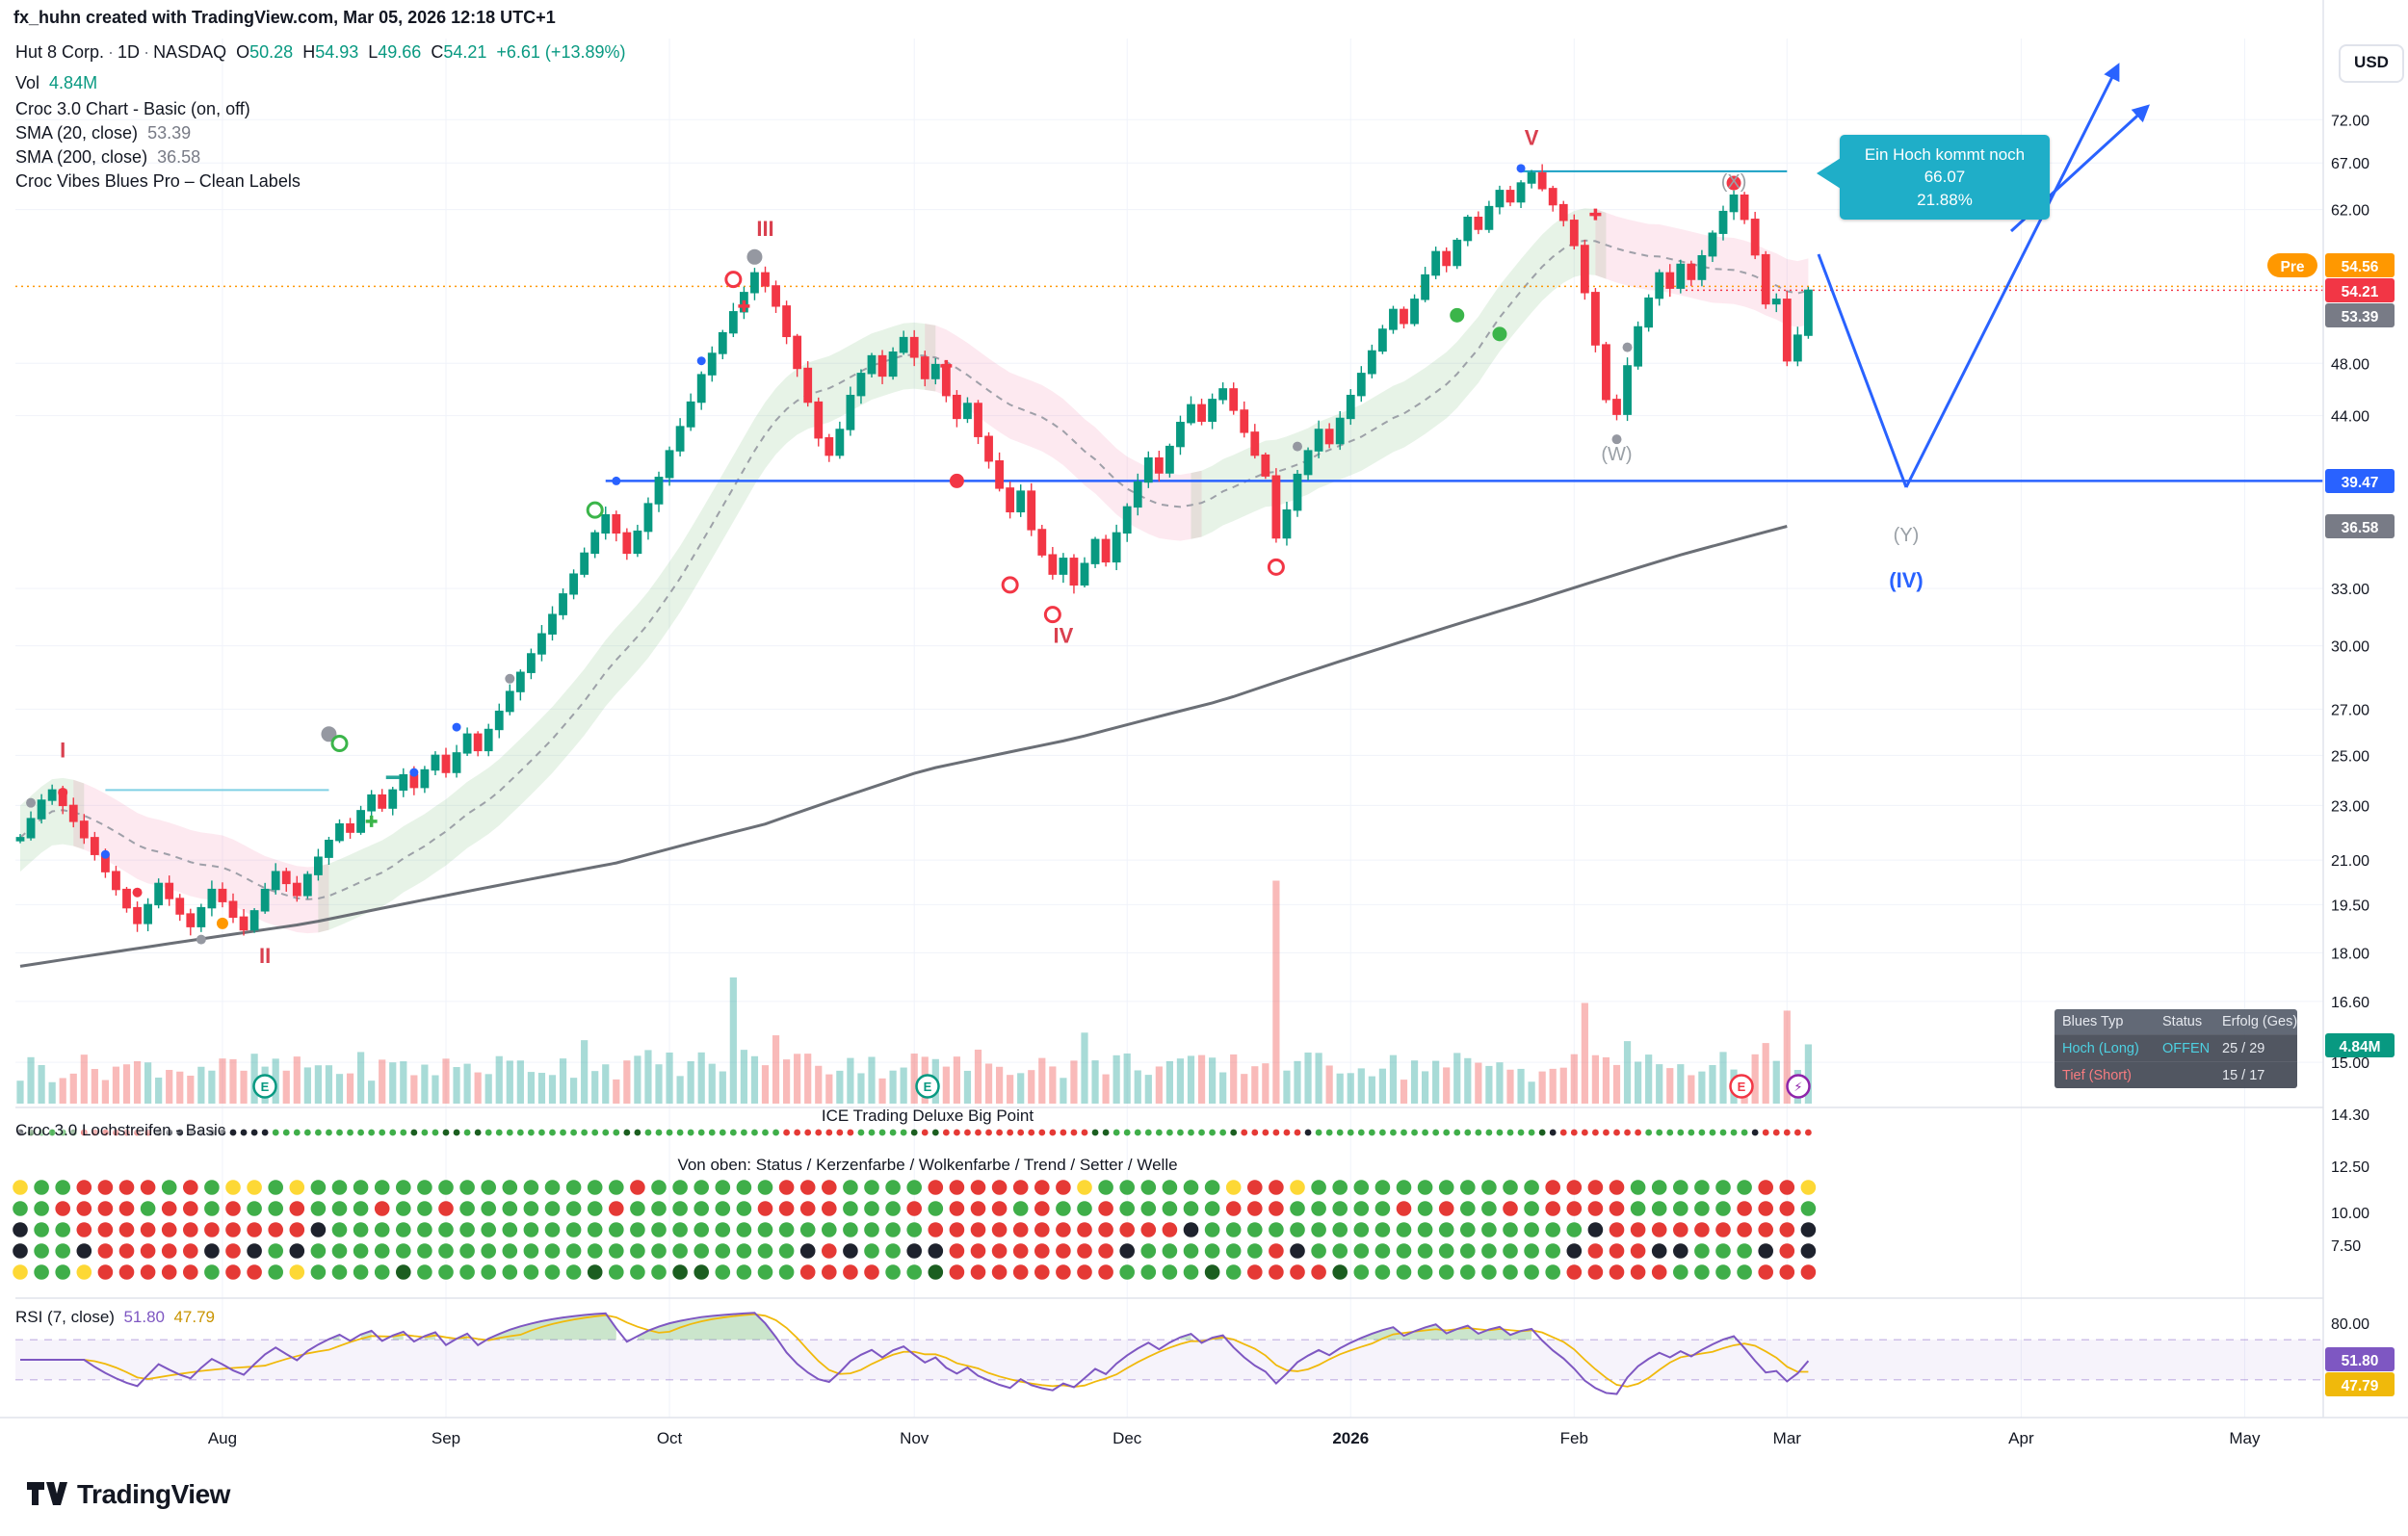  What do you see at coordinates (103, 133) in the screenshot?
I see `legend-indicator-sma20: SMA (20, close) 53.39` at bounding box center [103, 133].